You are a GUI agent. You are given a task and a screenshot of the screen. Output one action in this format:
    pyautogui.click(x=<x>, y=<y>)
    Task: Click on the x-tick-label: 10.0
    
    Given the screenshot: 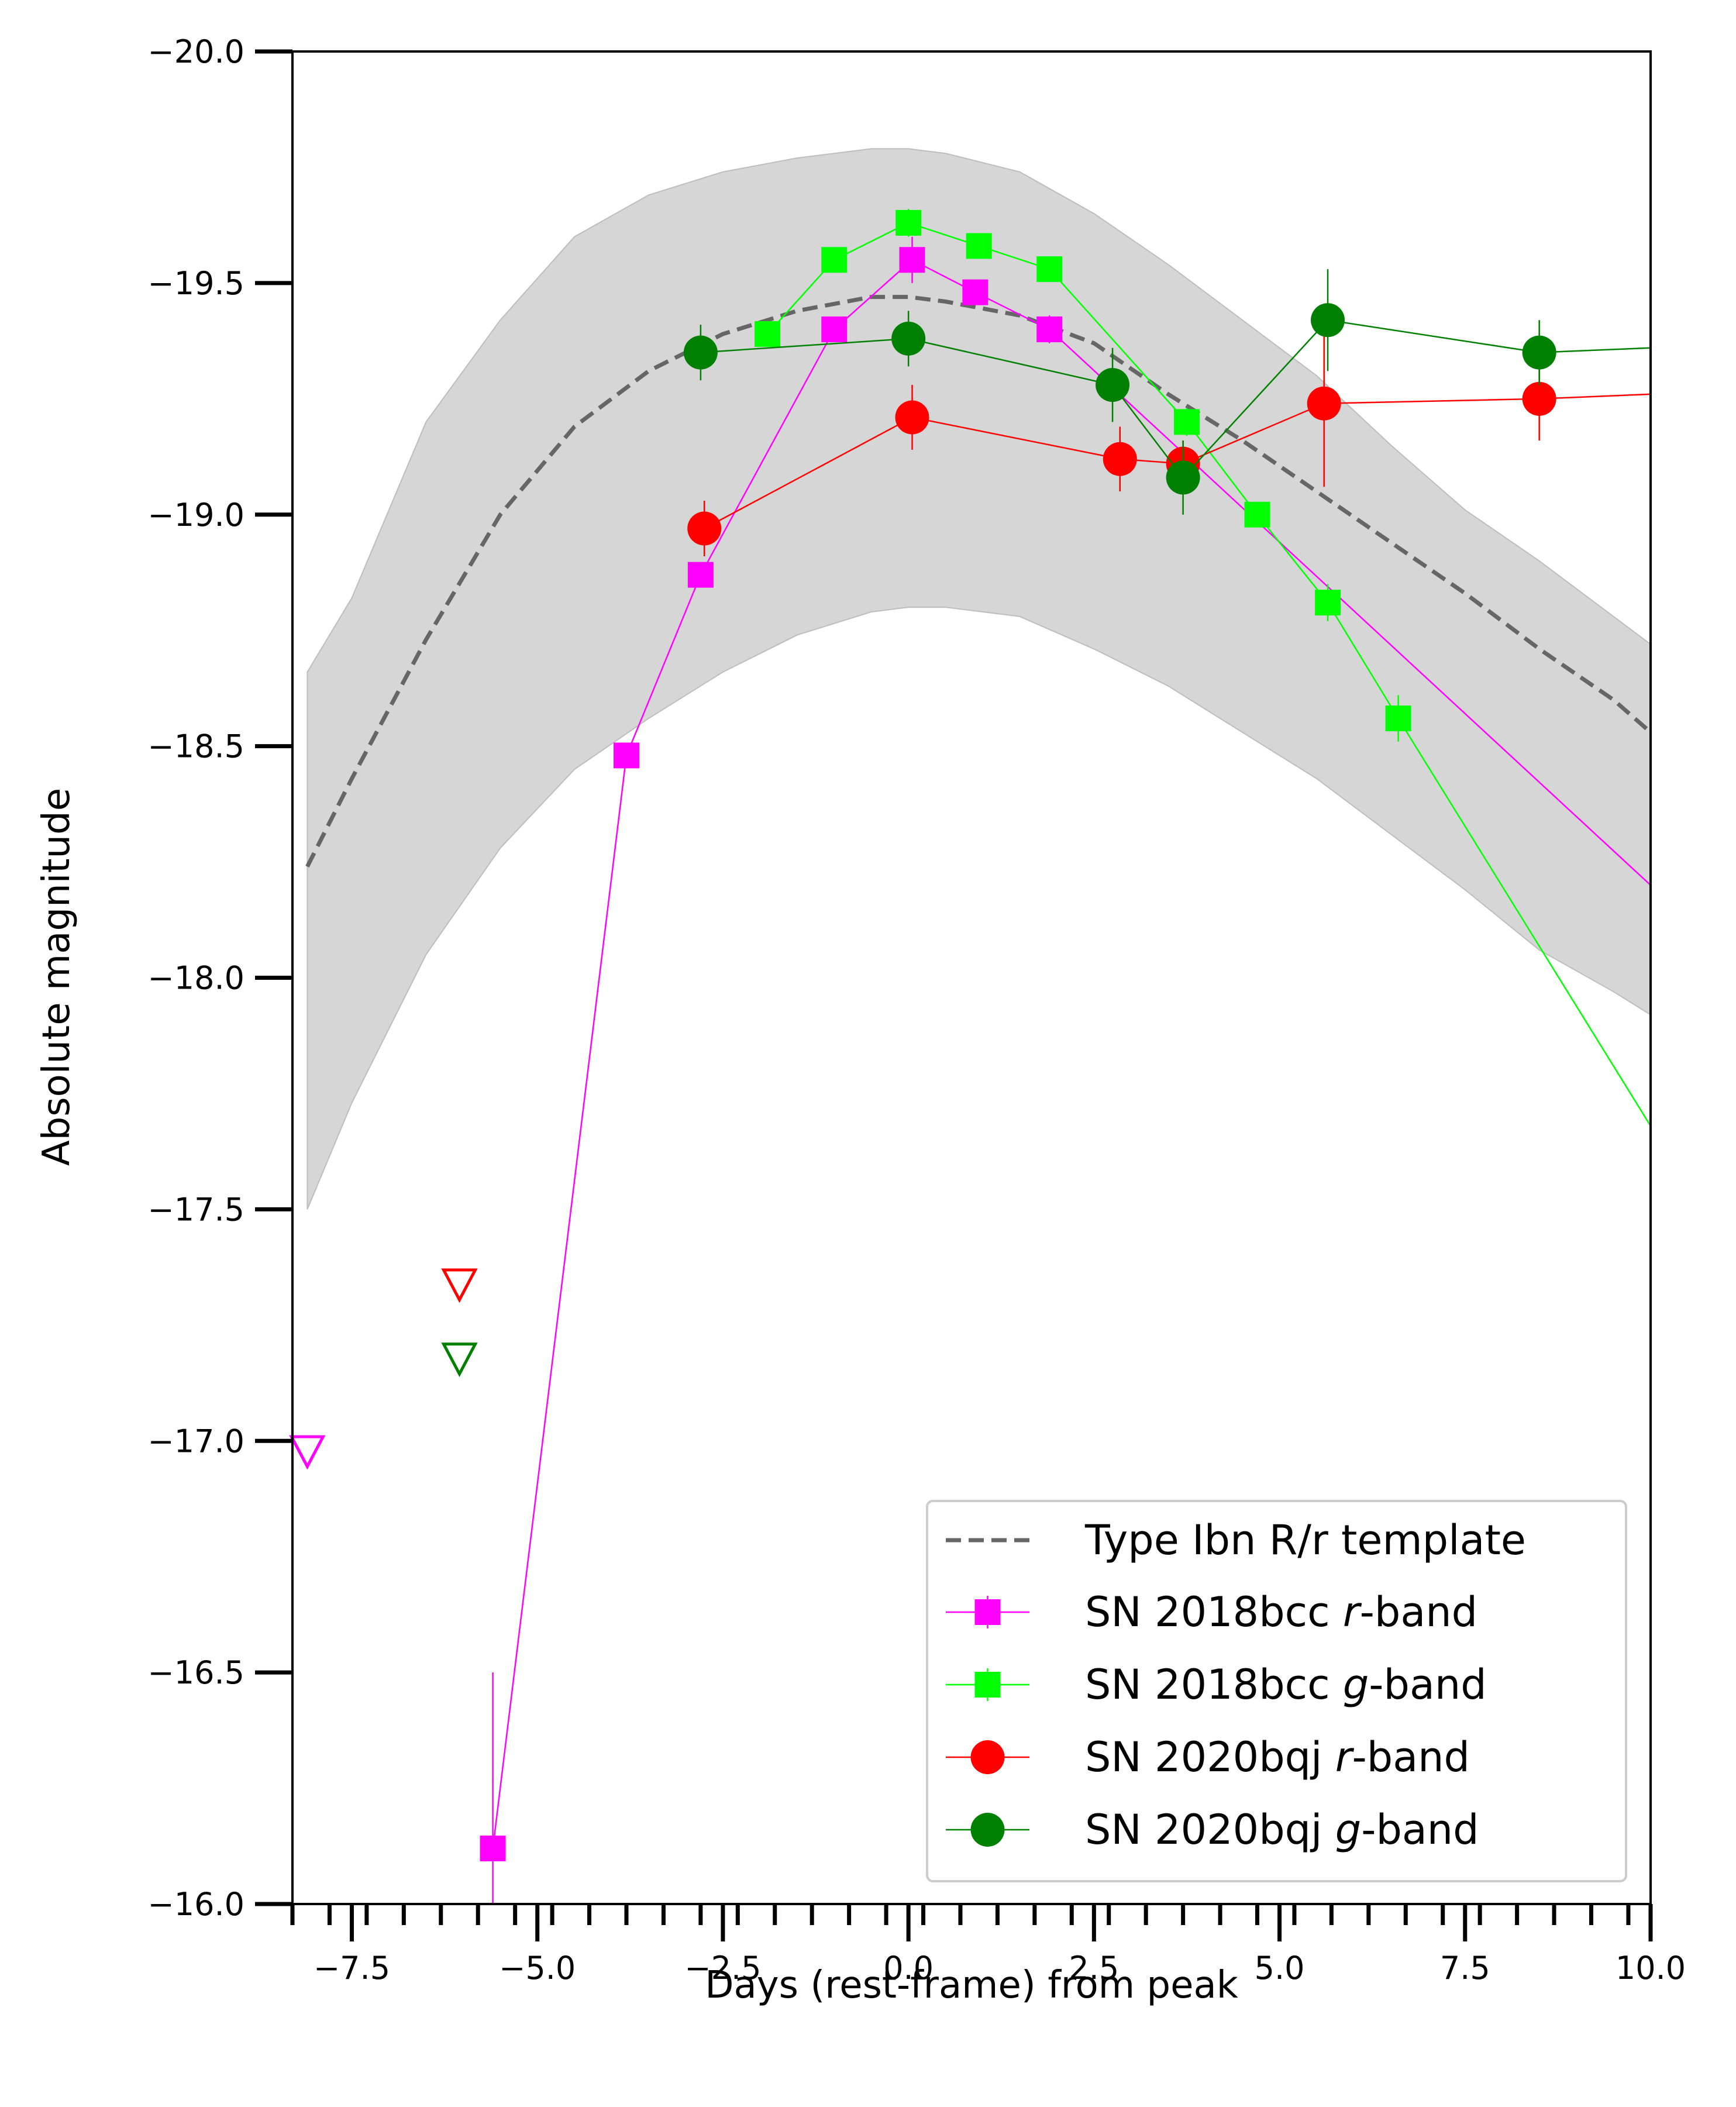 What is the action you would take?
    pyautogui.click(x=1651, y=1968)
    